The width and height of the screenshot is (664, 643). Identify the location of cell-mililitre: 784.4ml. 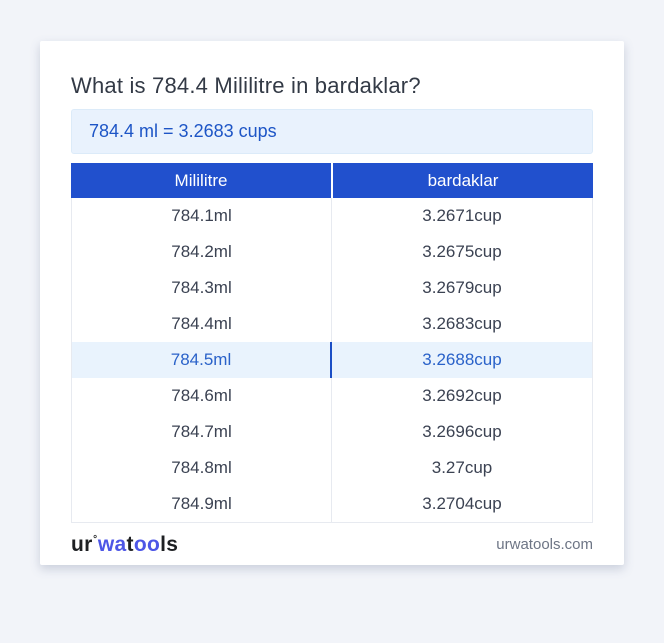
(202, 324).